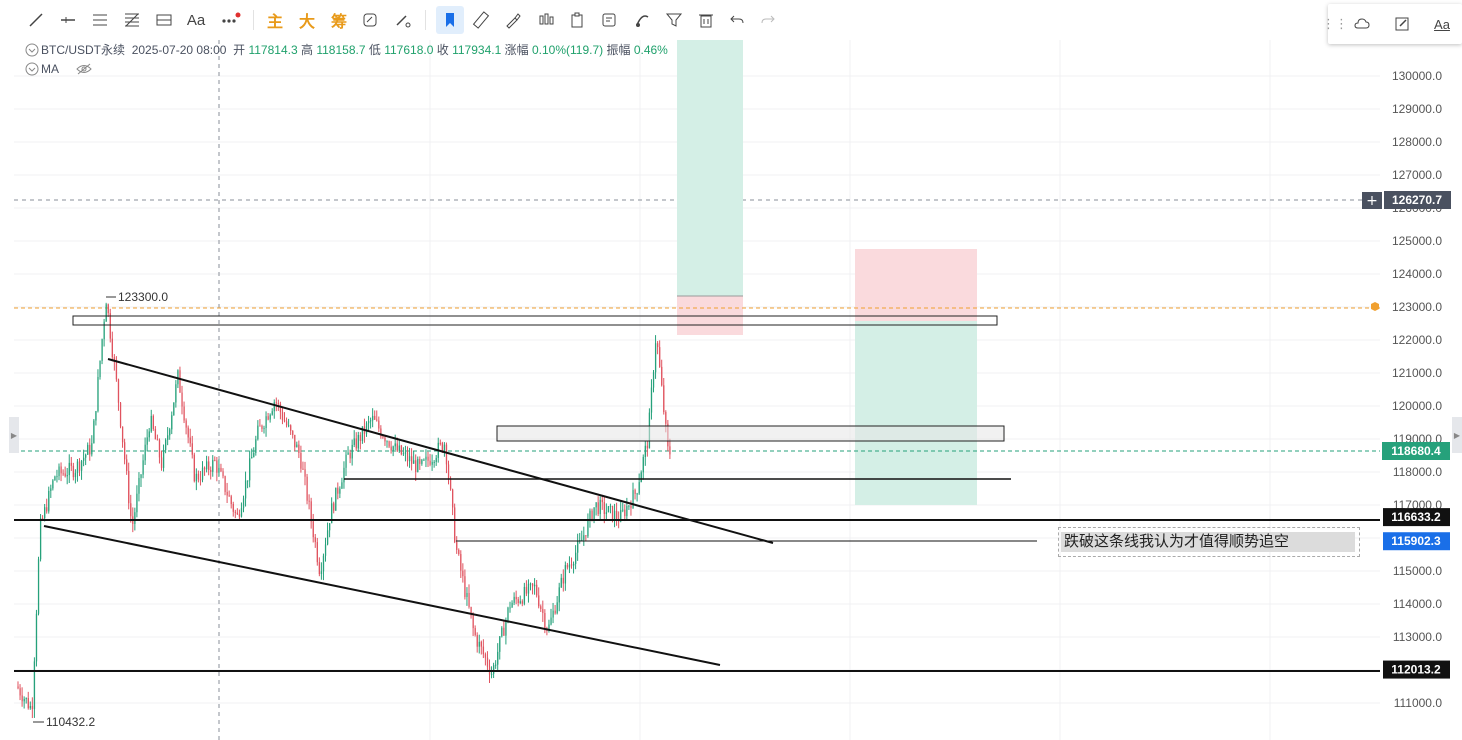 The height and width of the screenshot is (740, 1462). I want to click on close-label: 收, so click(442, 50).